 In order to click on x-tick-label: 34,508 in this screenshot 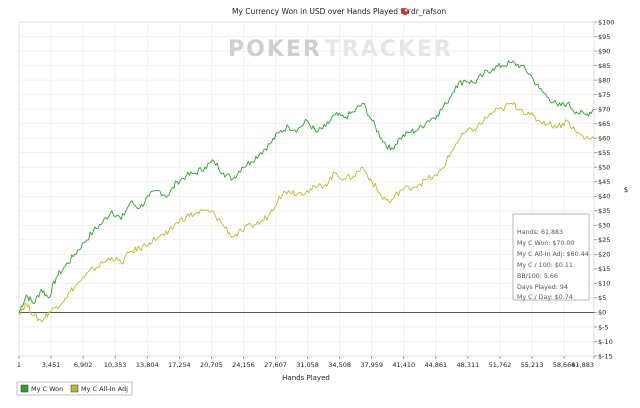, I will do `click(339, 365)`.